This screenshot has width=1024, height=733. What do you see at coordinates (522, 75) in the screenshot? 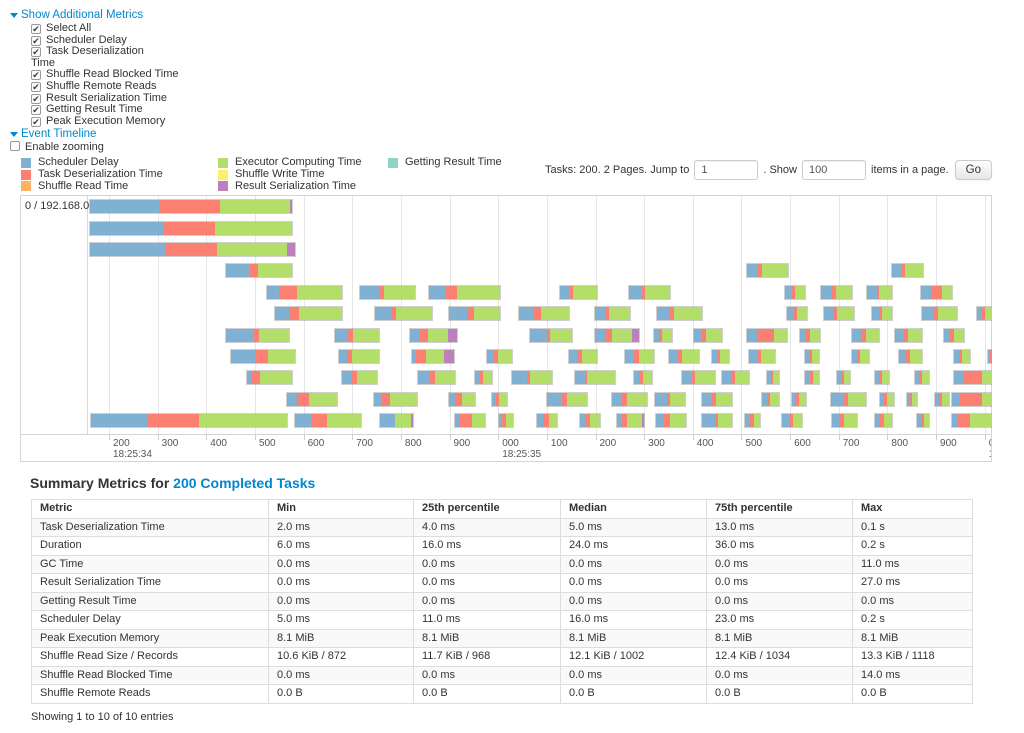
I see `metric-checkbox-item: Shuffle Read Blocked Time` at bounding box center [522, 75].